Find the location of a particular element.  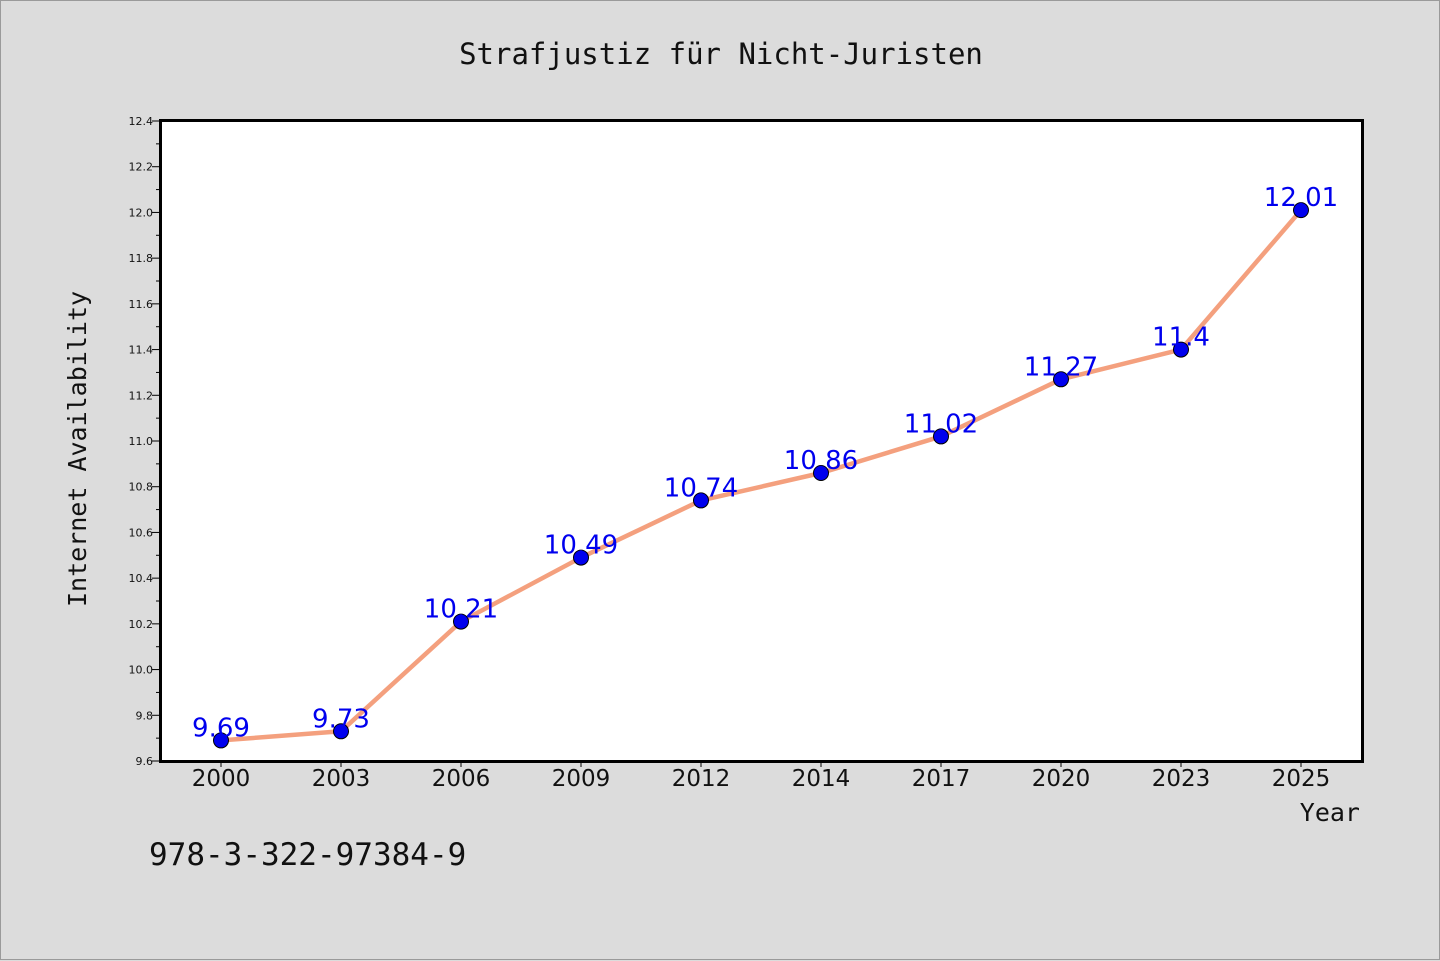

y-tick-label: 10.4 is located at coordinates (141, 578).